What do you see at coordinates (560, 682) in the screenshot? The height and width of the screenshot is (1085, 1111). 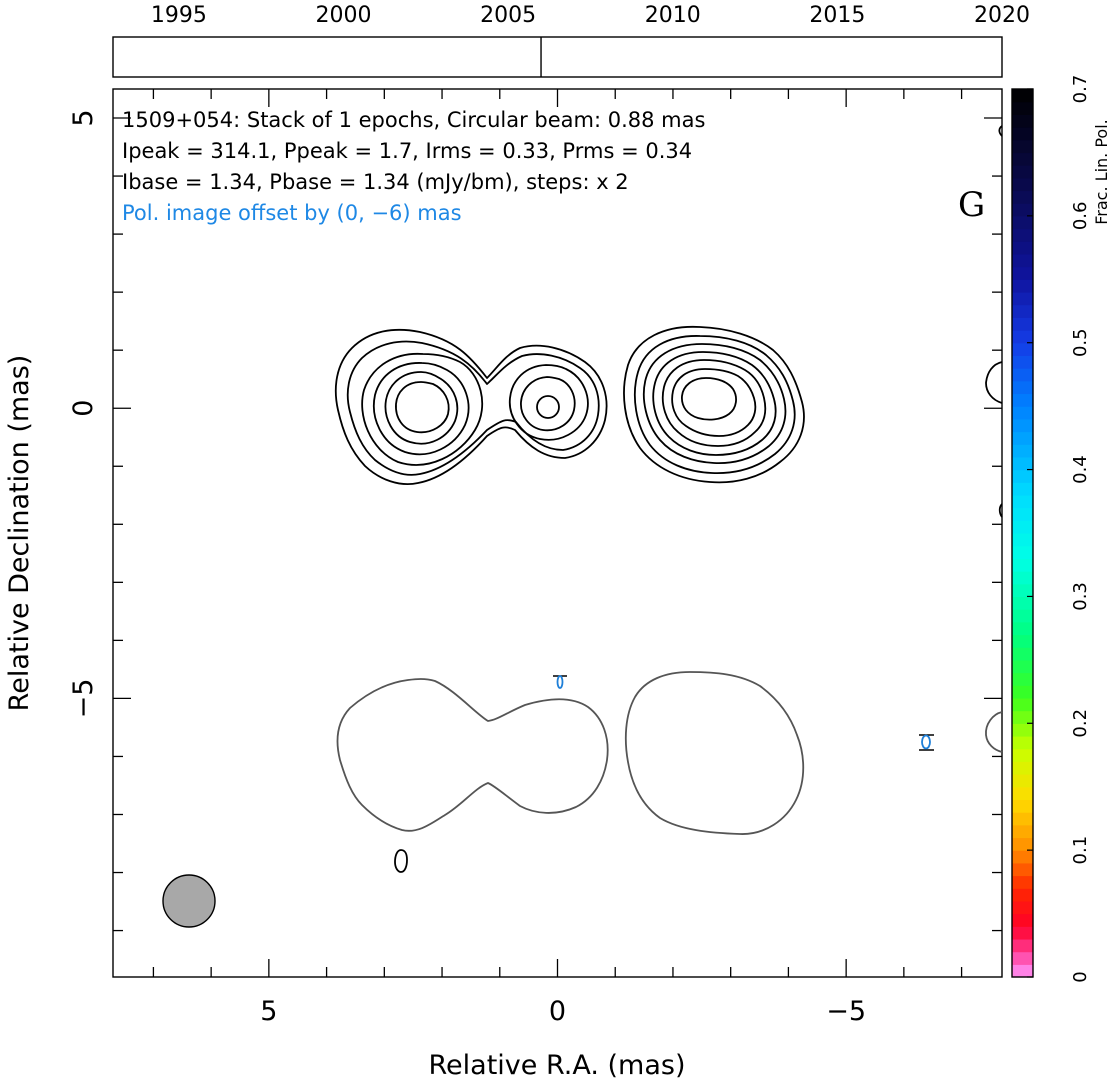 I see `pol-vector-1-contour` at bounding box center [560, 682].